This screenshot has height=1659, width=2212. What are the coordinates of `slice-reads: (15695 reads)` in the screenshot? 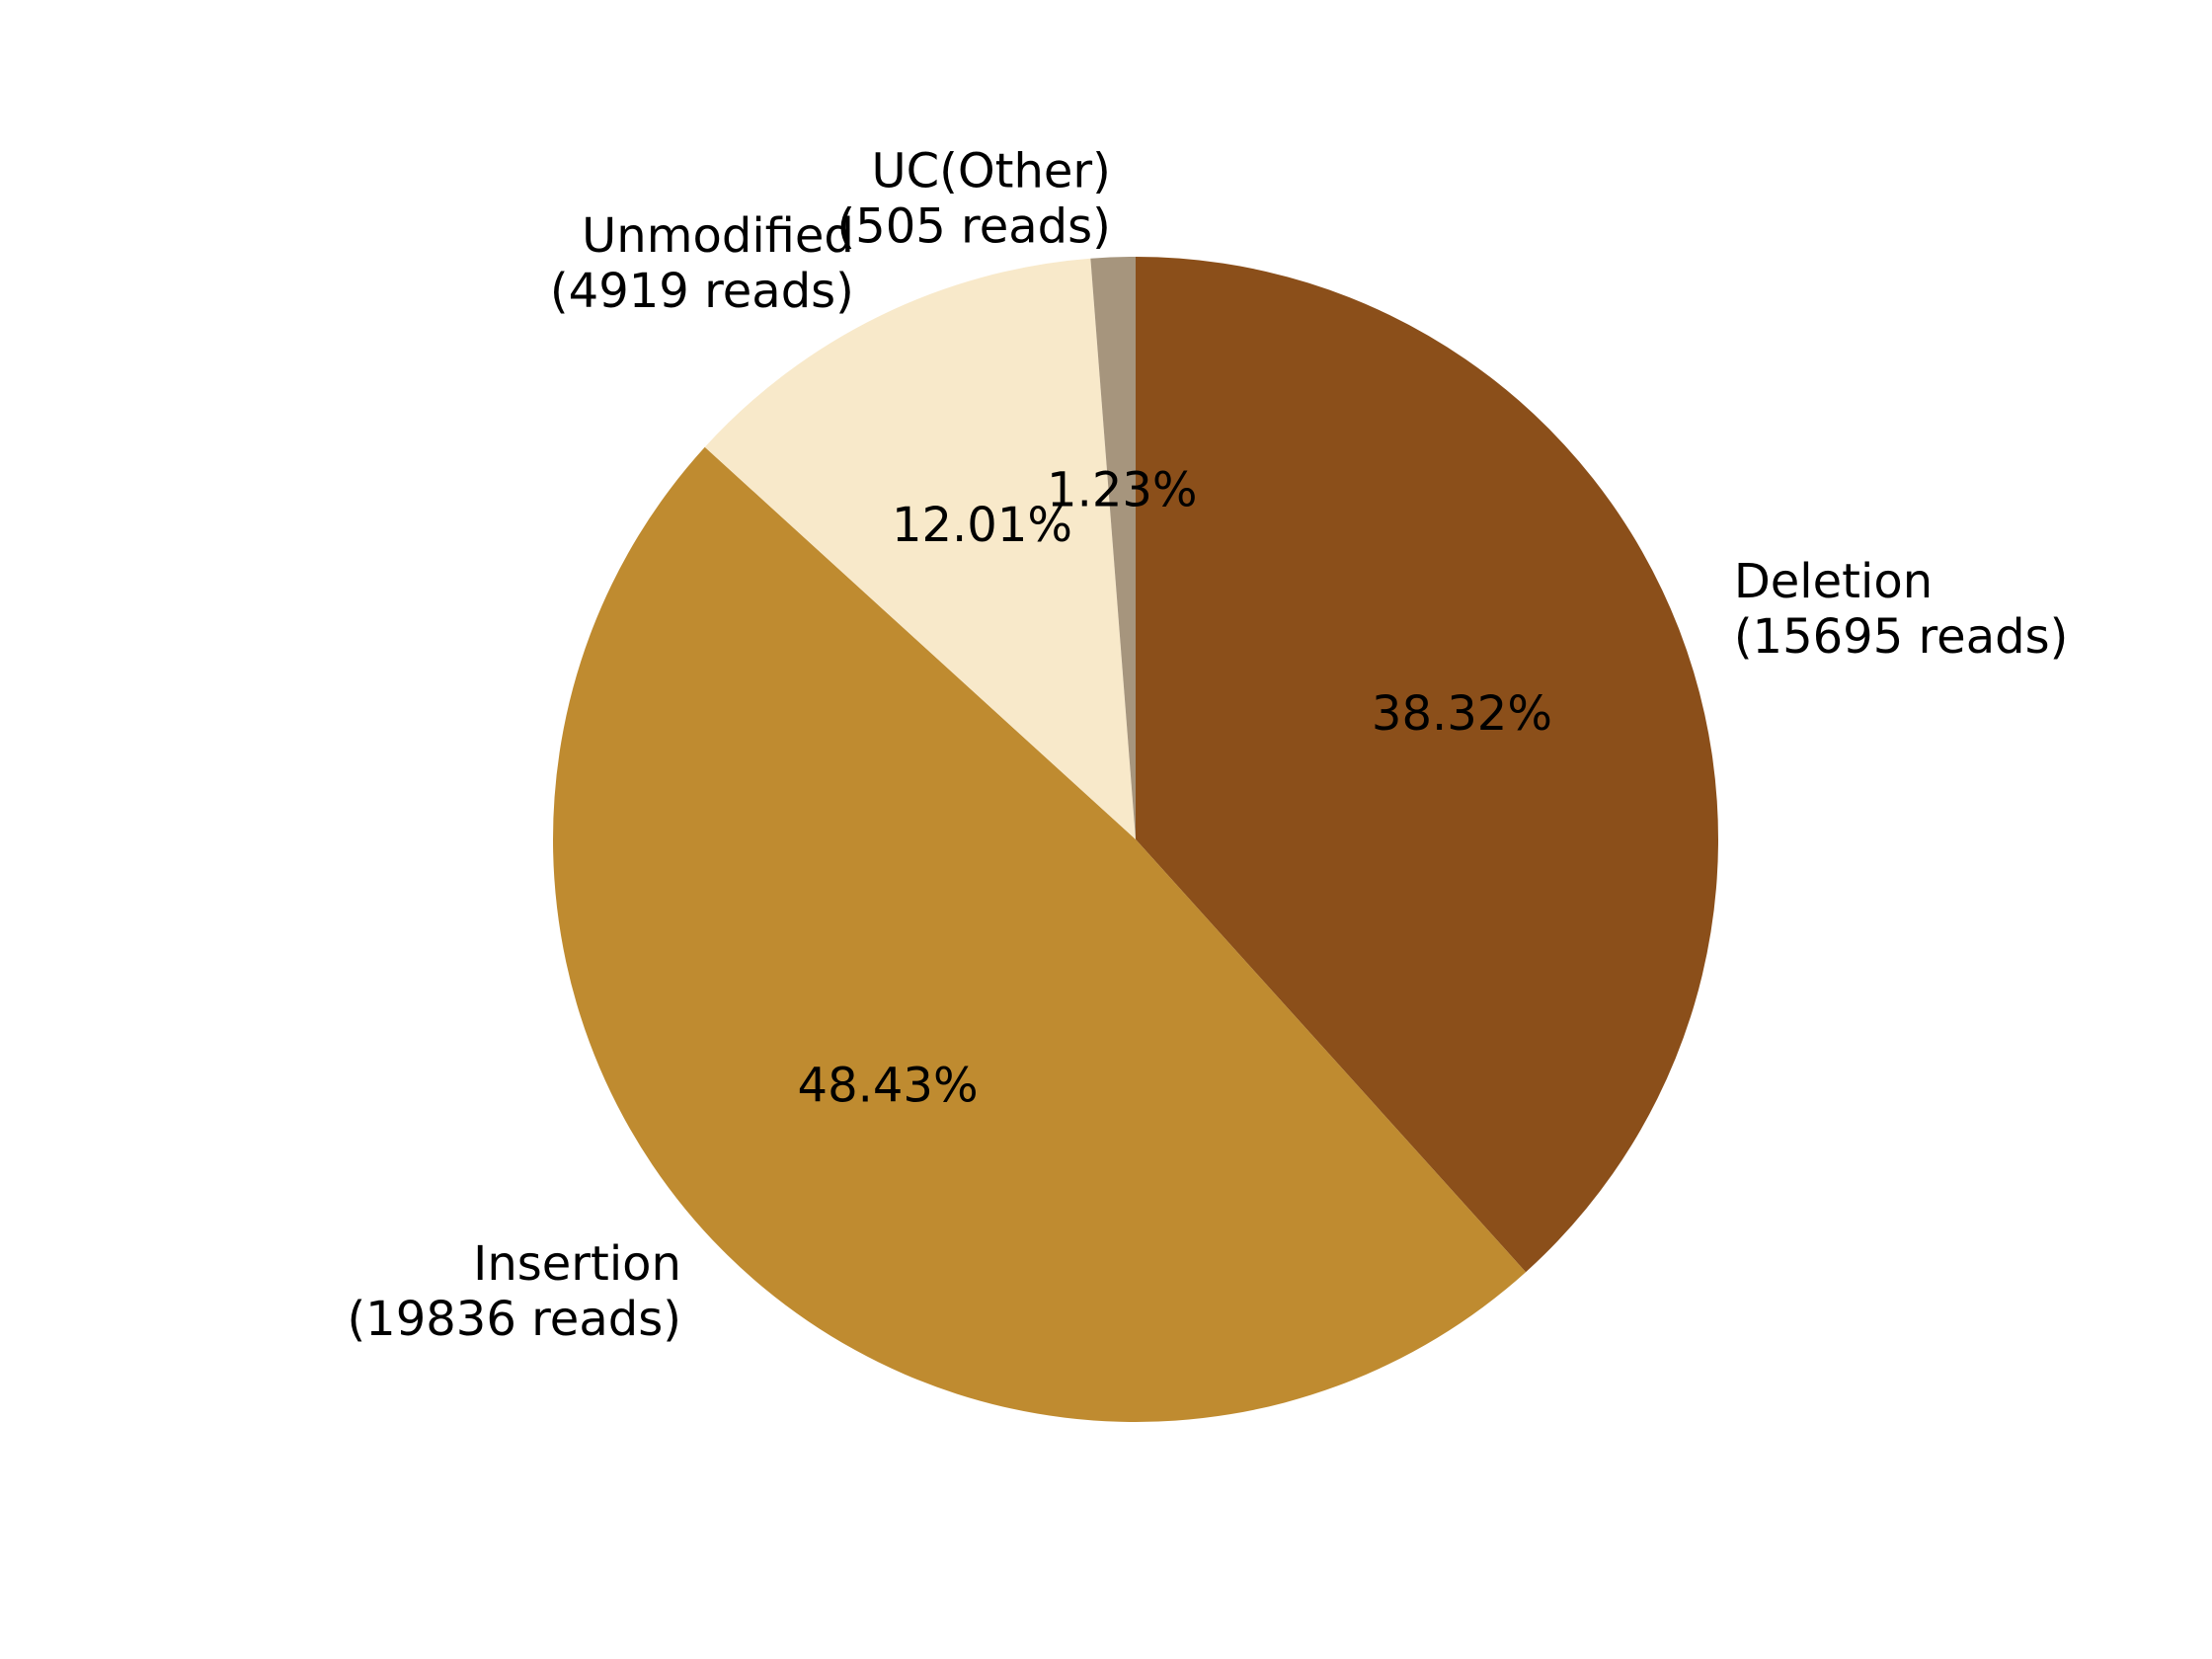 It's located at (1902, 637).